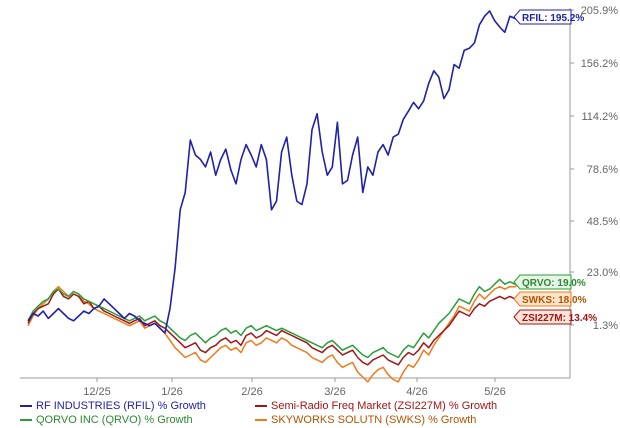 The image size is (620, 428). I want to click on legend-item-swks: SKYWORKS SOLUTN (SWKS) % Growth, so click(365, 420).